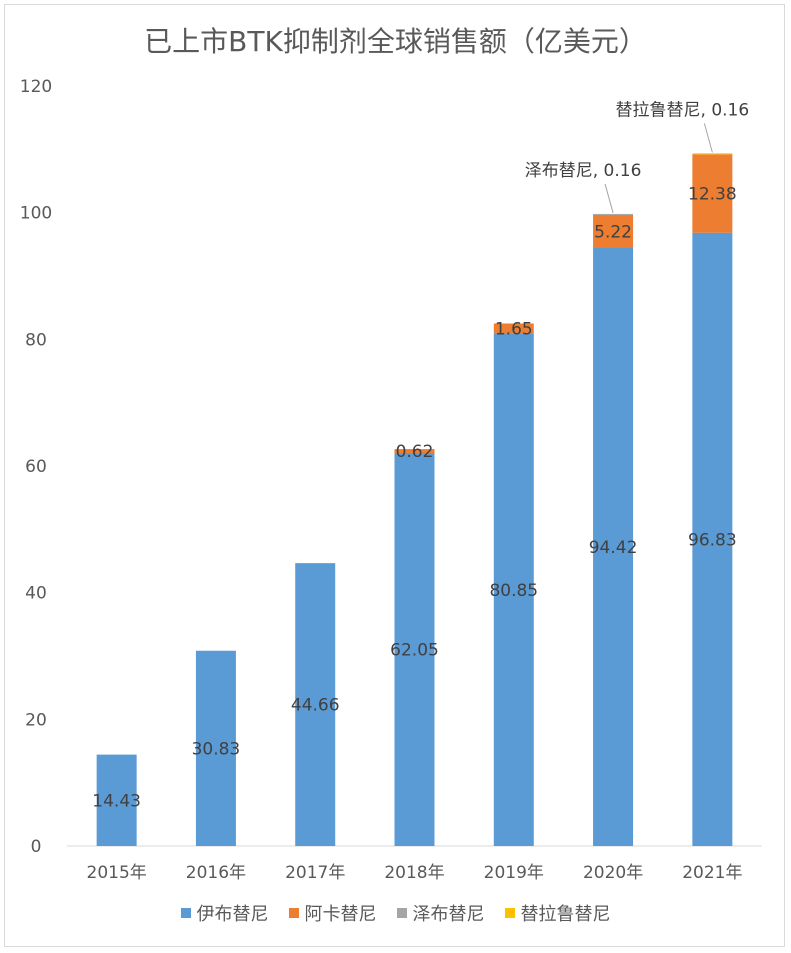 The height and width of the screenshot is (953, 791). I want to click on legend-item: 伊布替尼, so click(224, 913).